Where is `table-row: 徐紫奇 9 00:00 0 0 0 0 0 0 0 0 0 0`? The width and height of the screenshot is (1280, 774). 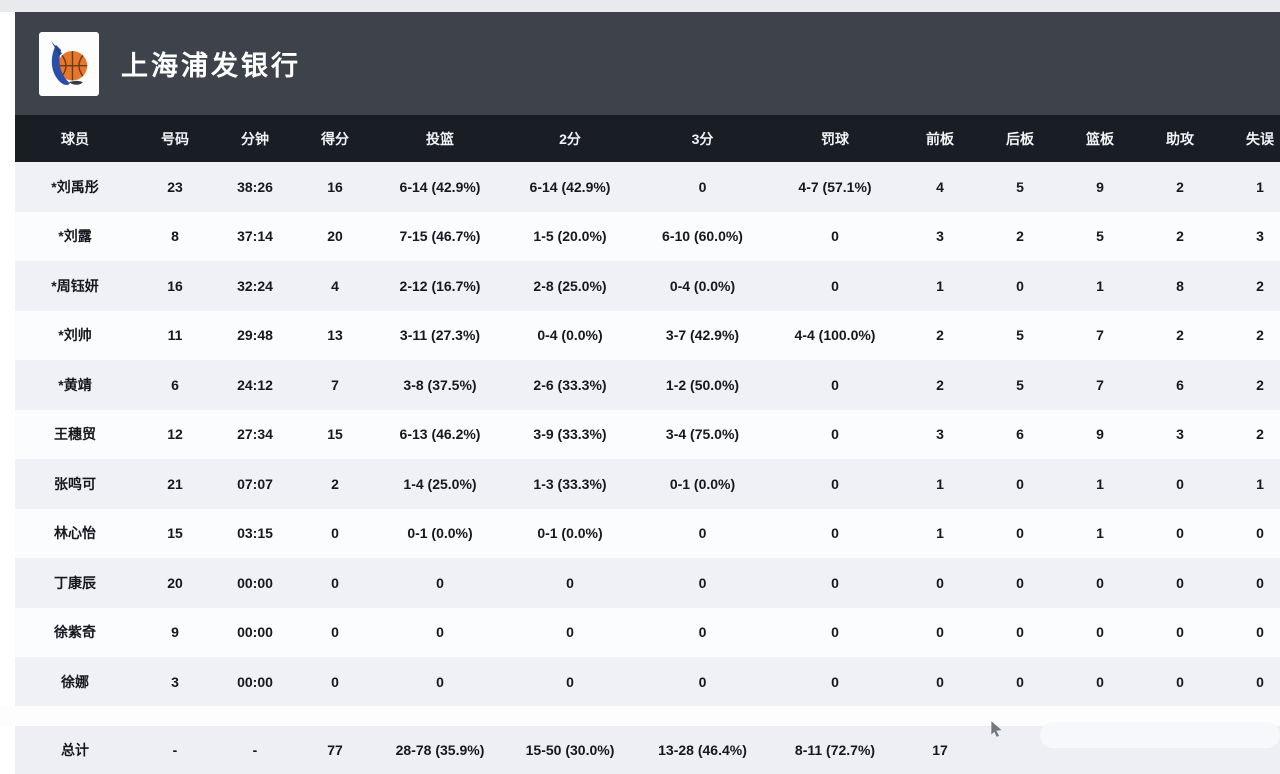 table-row: 徐紫奇 9 00:00 0 0 0 0 0 0 0 0 0 0 is located at coordinates (647, 632).